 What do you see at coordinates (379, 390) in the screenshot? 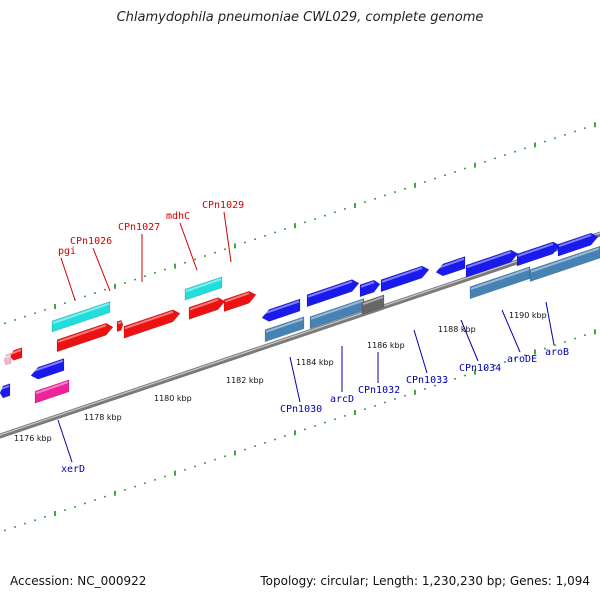
I see `gene-label-bottom: CPn1032` at bounding box center [379, 390].